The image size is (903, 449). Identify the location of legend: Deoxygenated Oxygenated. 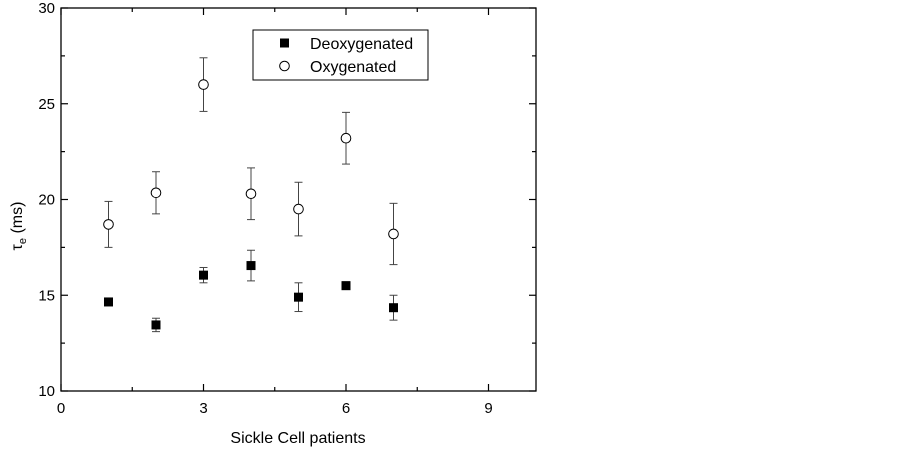
(340, 55).